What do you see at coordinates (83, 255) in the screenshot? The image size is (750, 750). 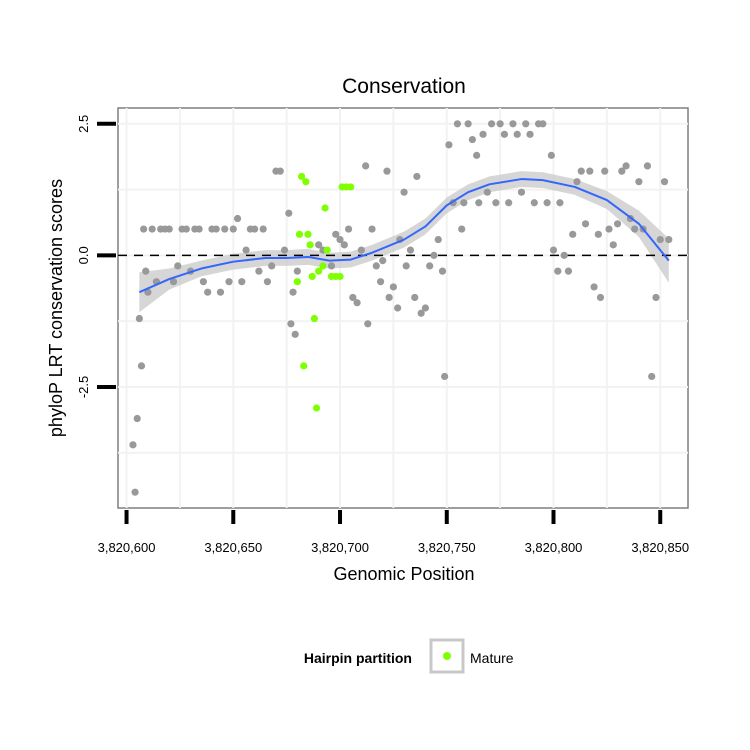 I see `y-tick-label: 0.0` at bounding box center [83, 255].